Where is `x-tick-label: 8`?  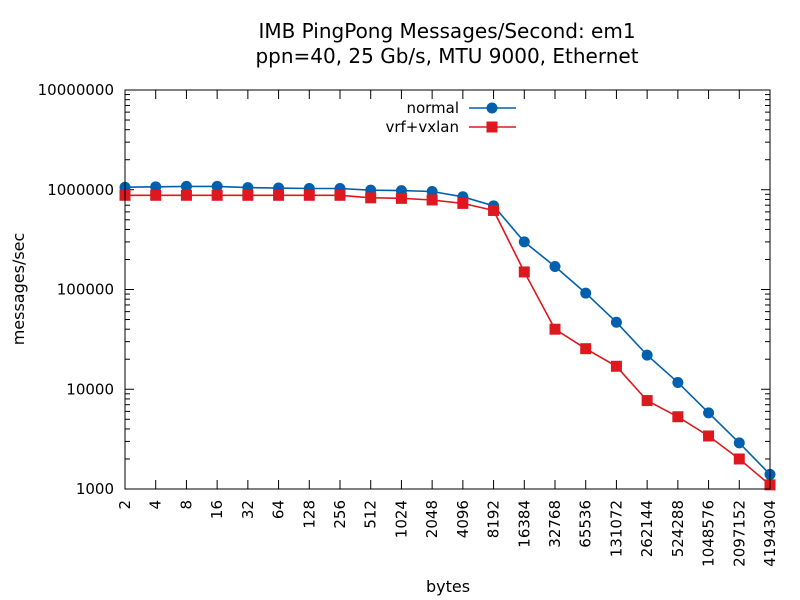 x-tick-label: 8 is located at coordinates (186, 505).